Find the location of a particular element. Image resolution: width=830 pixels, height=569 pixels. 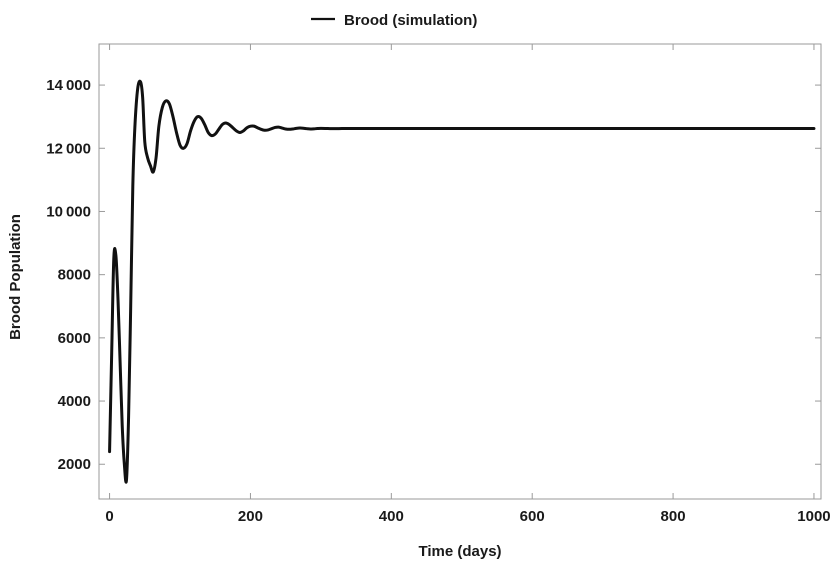

legend-label-brood-simulation: Brood (simulation) is located at coordinates (410, 20).